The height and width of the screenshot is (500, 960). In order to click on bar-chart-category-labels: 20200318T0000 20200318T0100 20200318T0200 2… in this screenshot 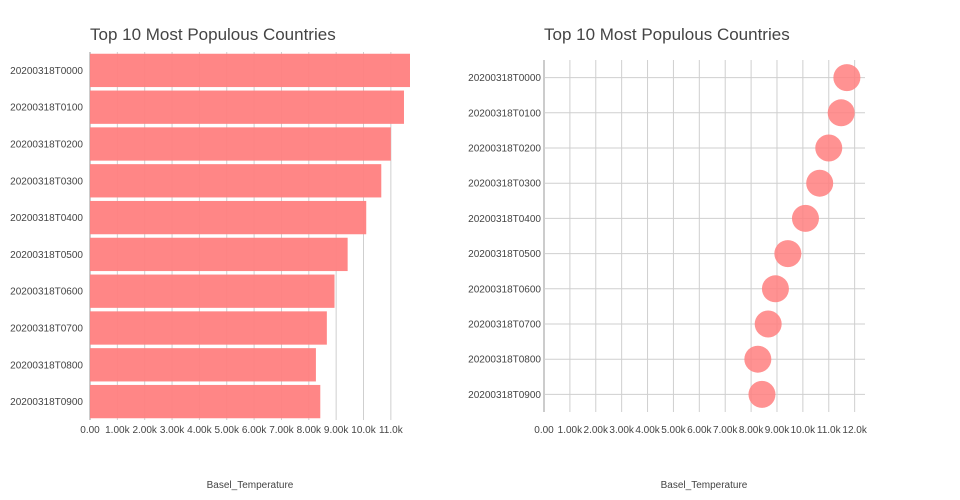, I will do `click(46, 237)`.